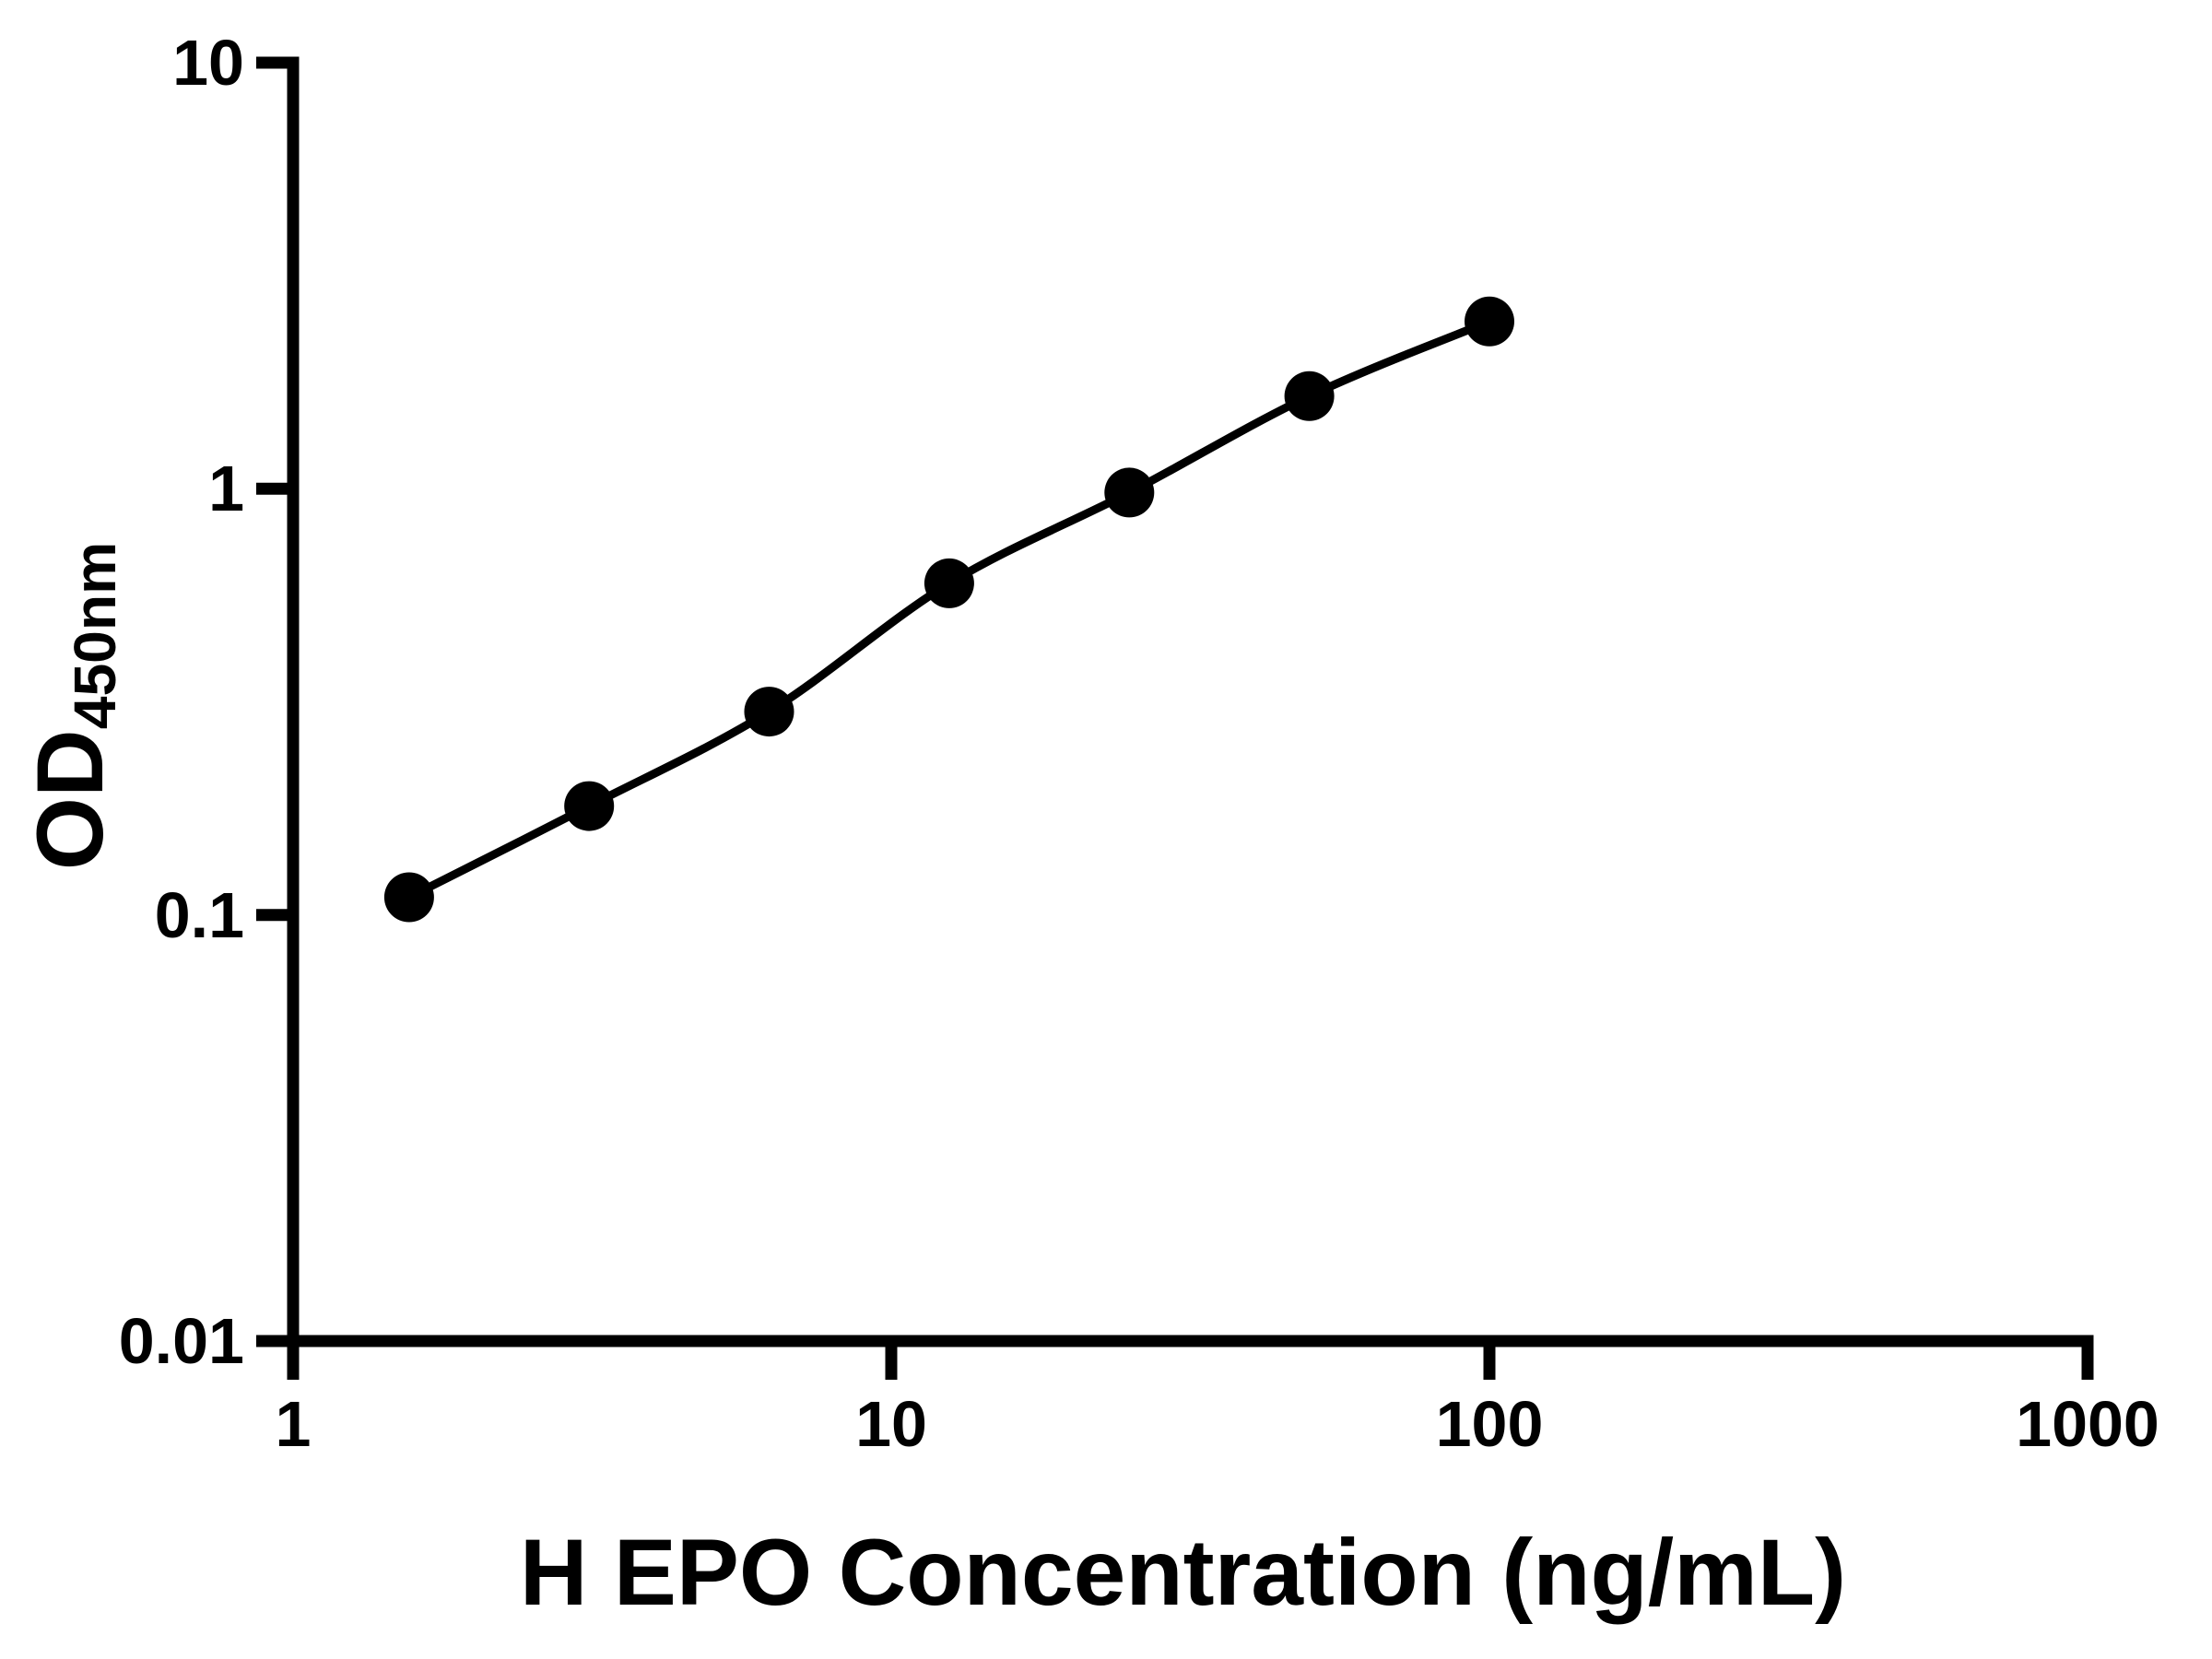 The image size is (2212, 1659). Describe the element at coordinates (208, 63) in the screenshot. I see `y-tick-label-10: 10` at that location.